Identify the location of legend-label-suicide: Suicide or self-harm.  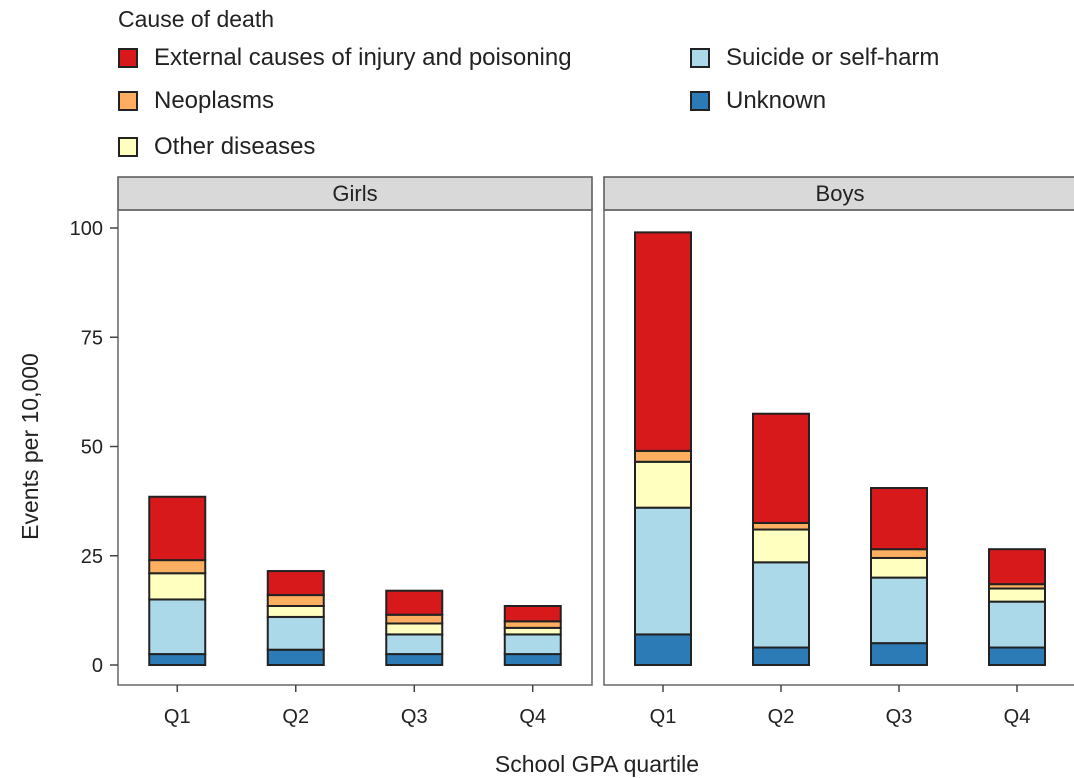
(833, 57).